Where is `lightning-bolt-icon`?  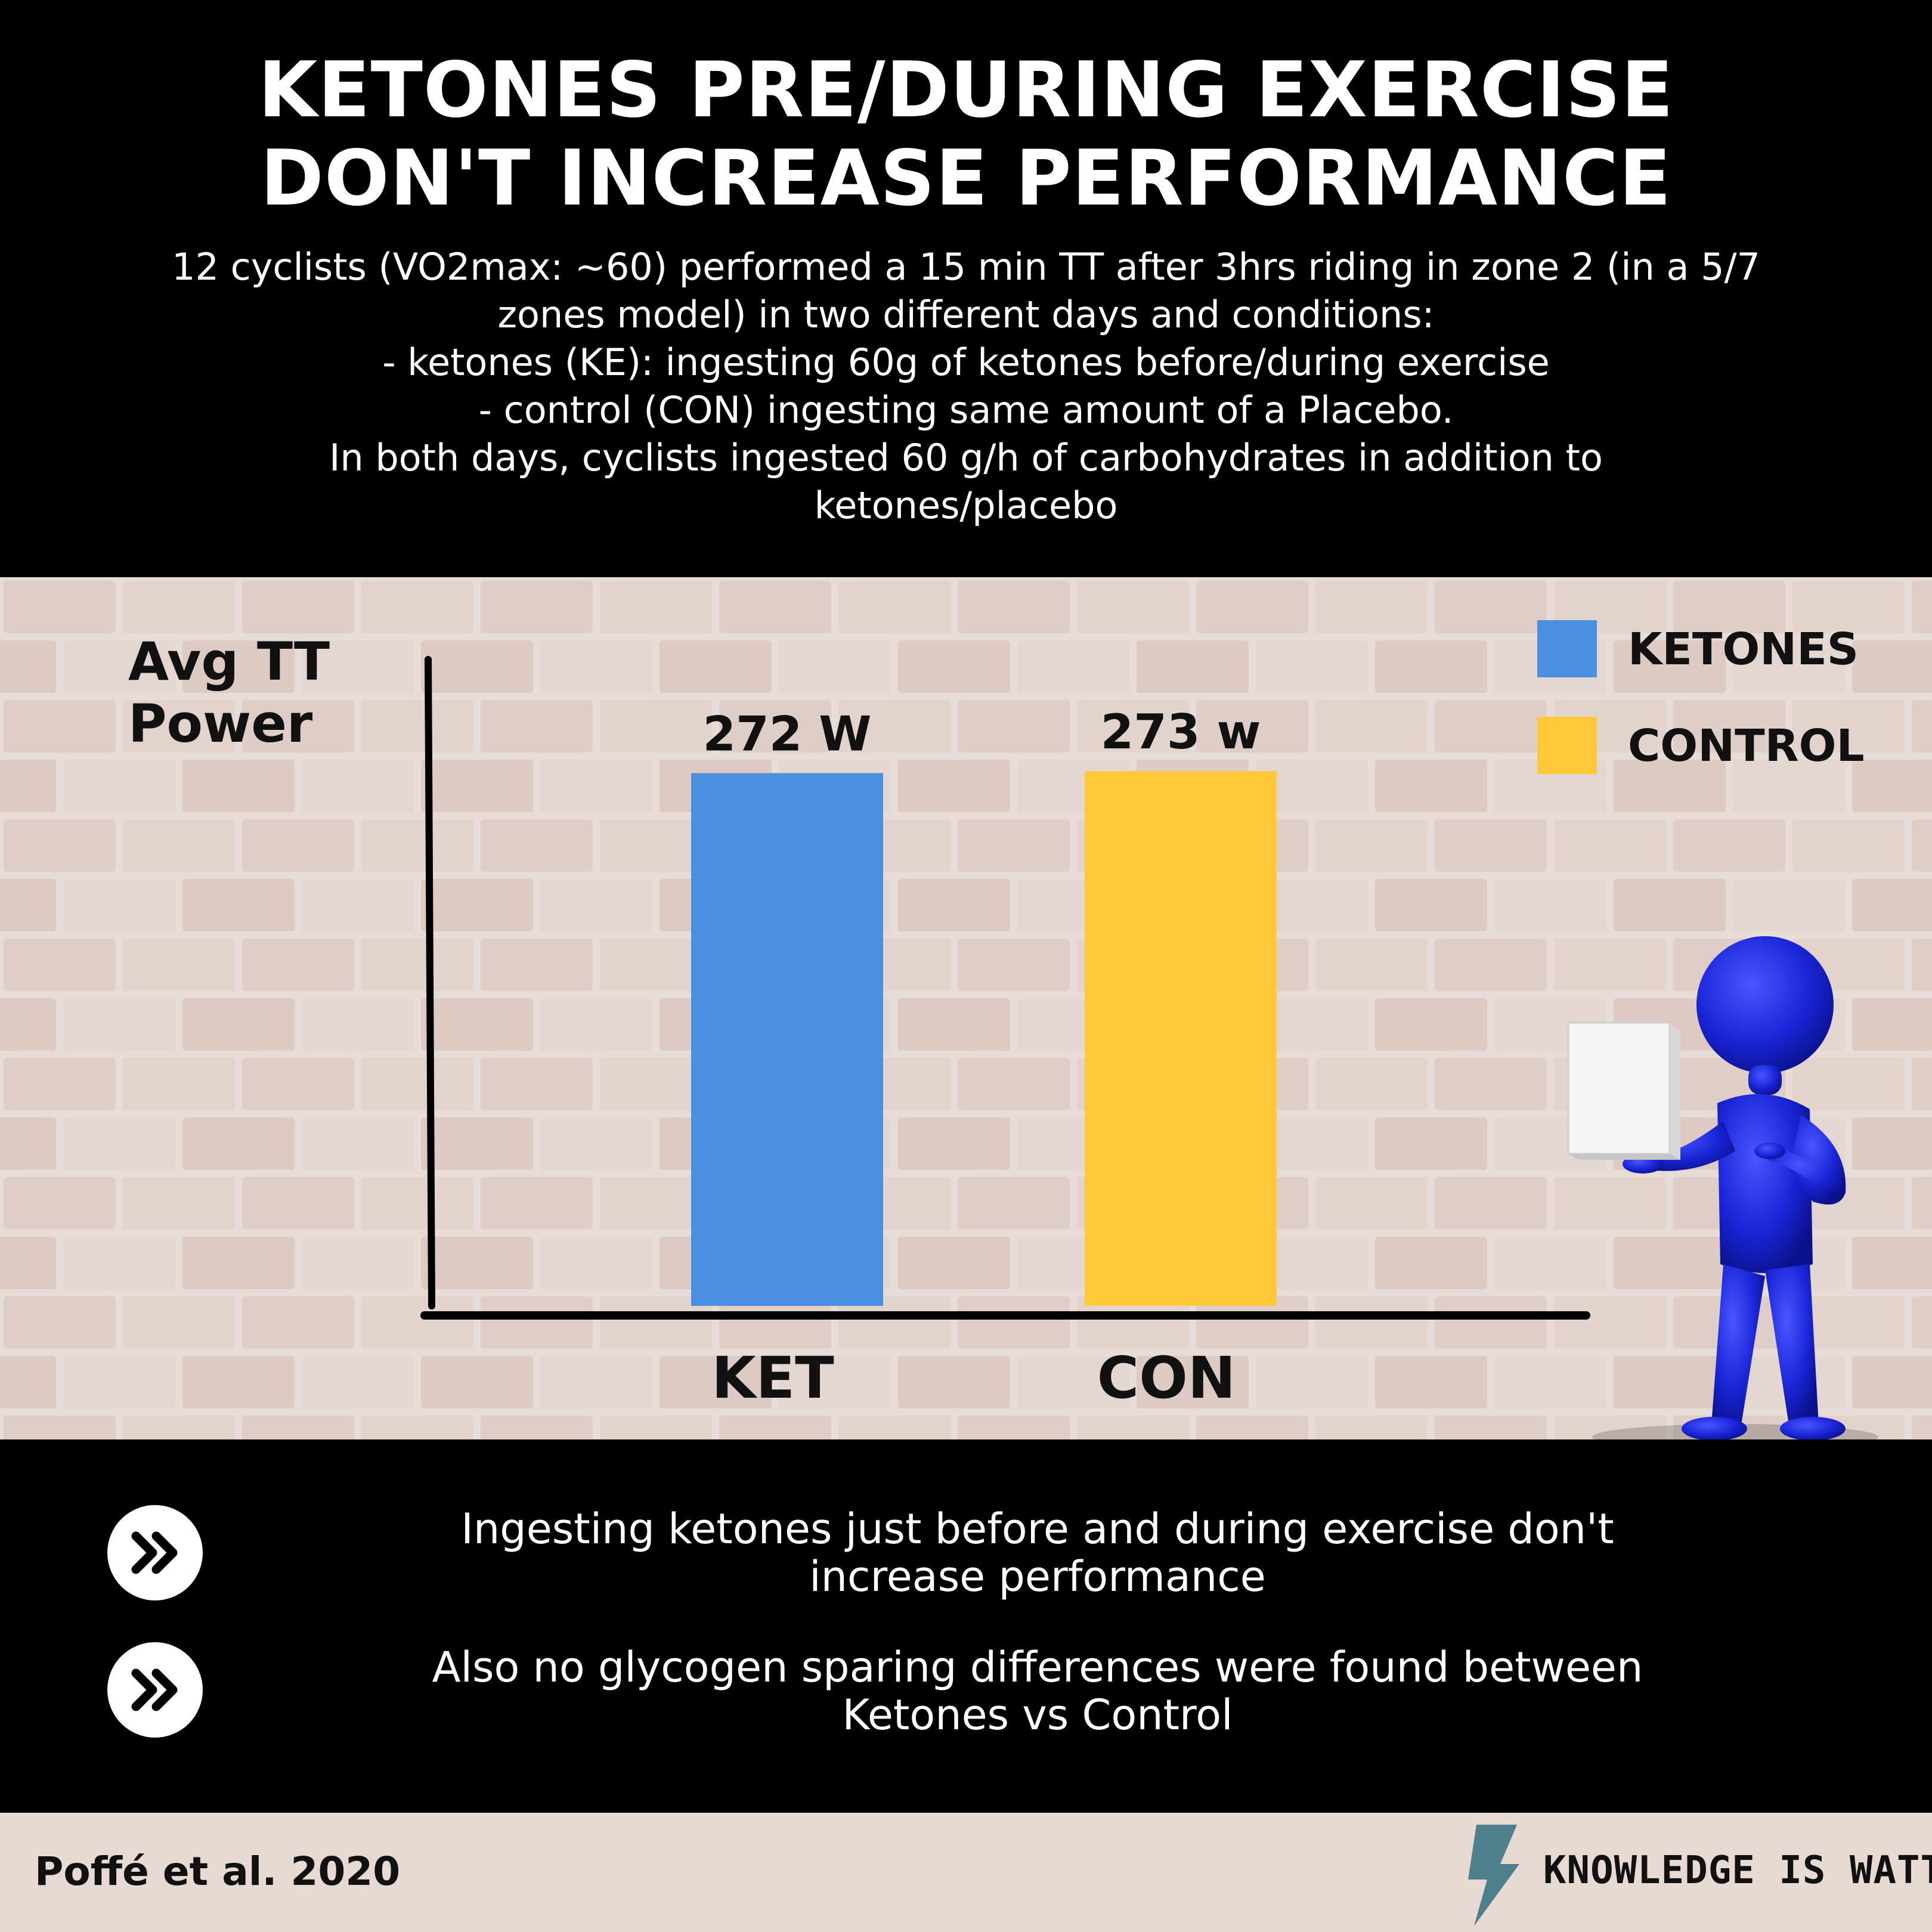
lightning-bolt-icon is located at coordinates (1494, 1876).